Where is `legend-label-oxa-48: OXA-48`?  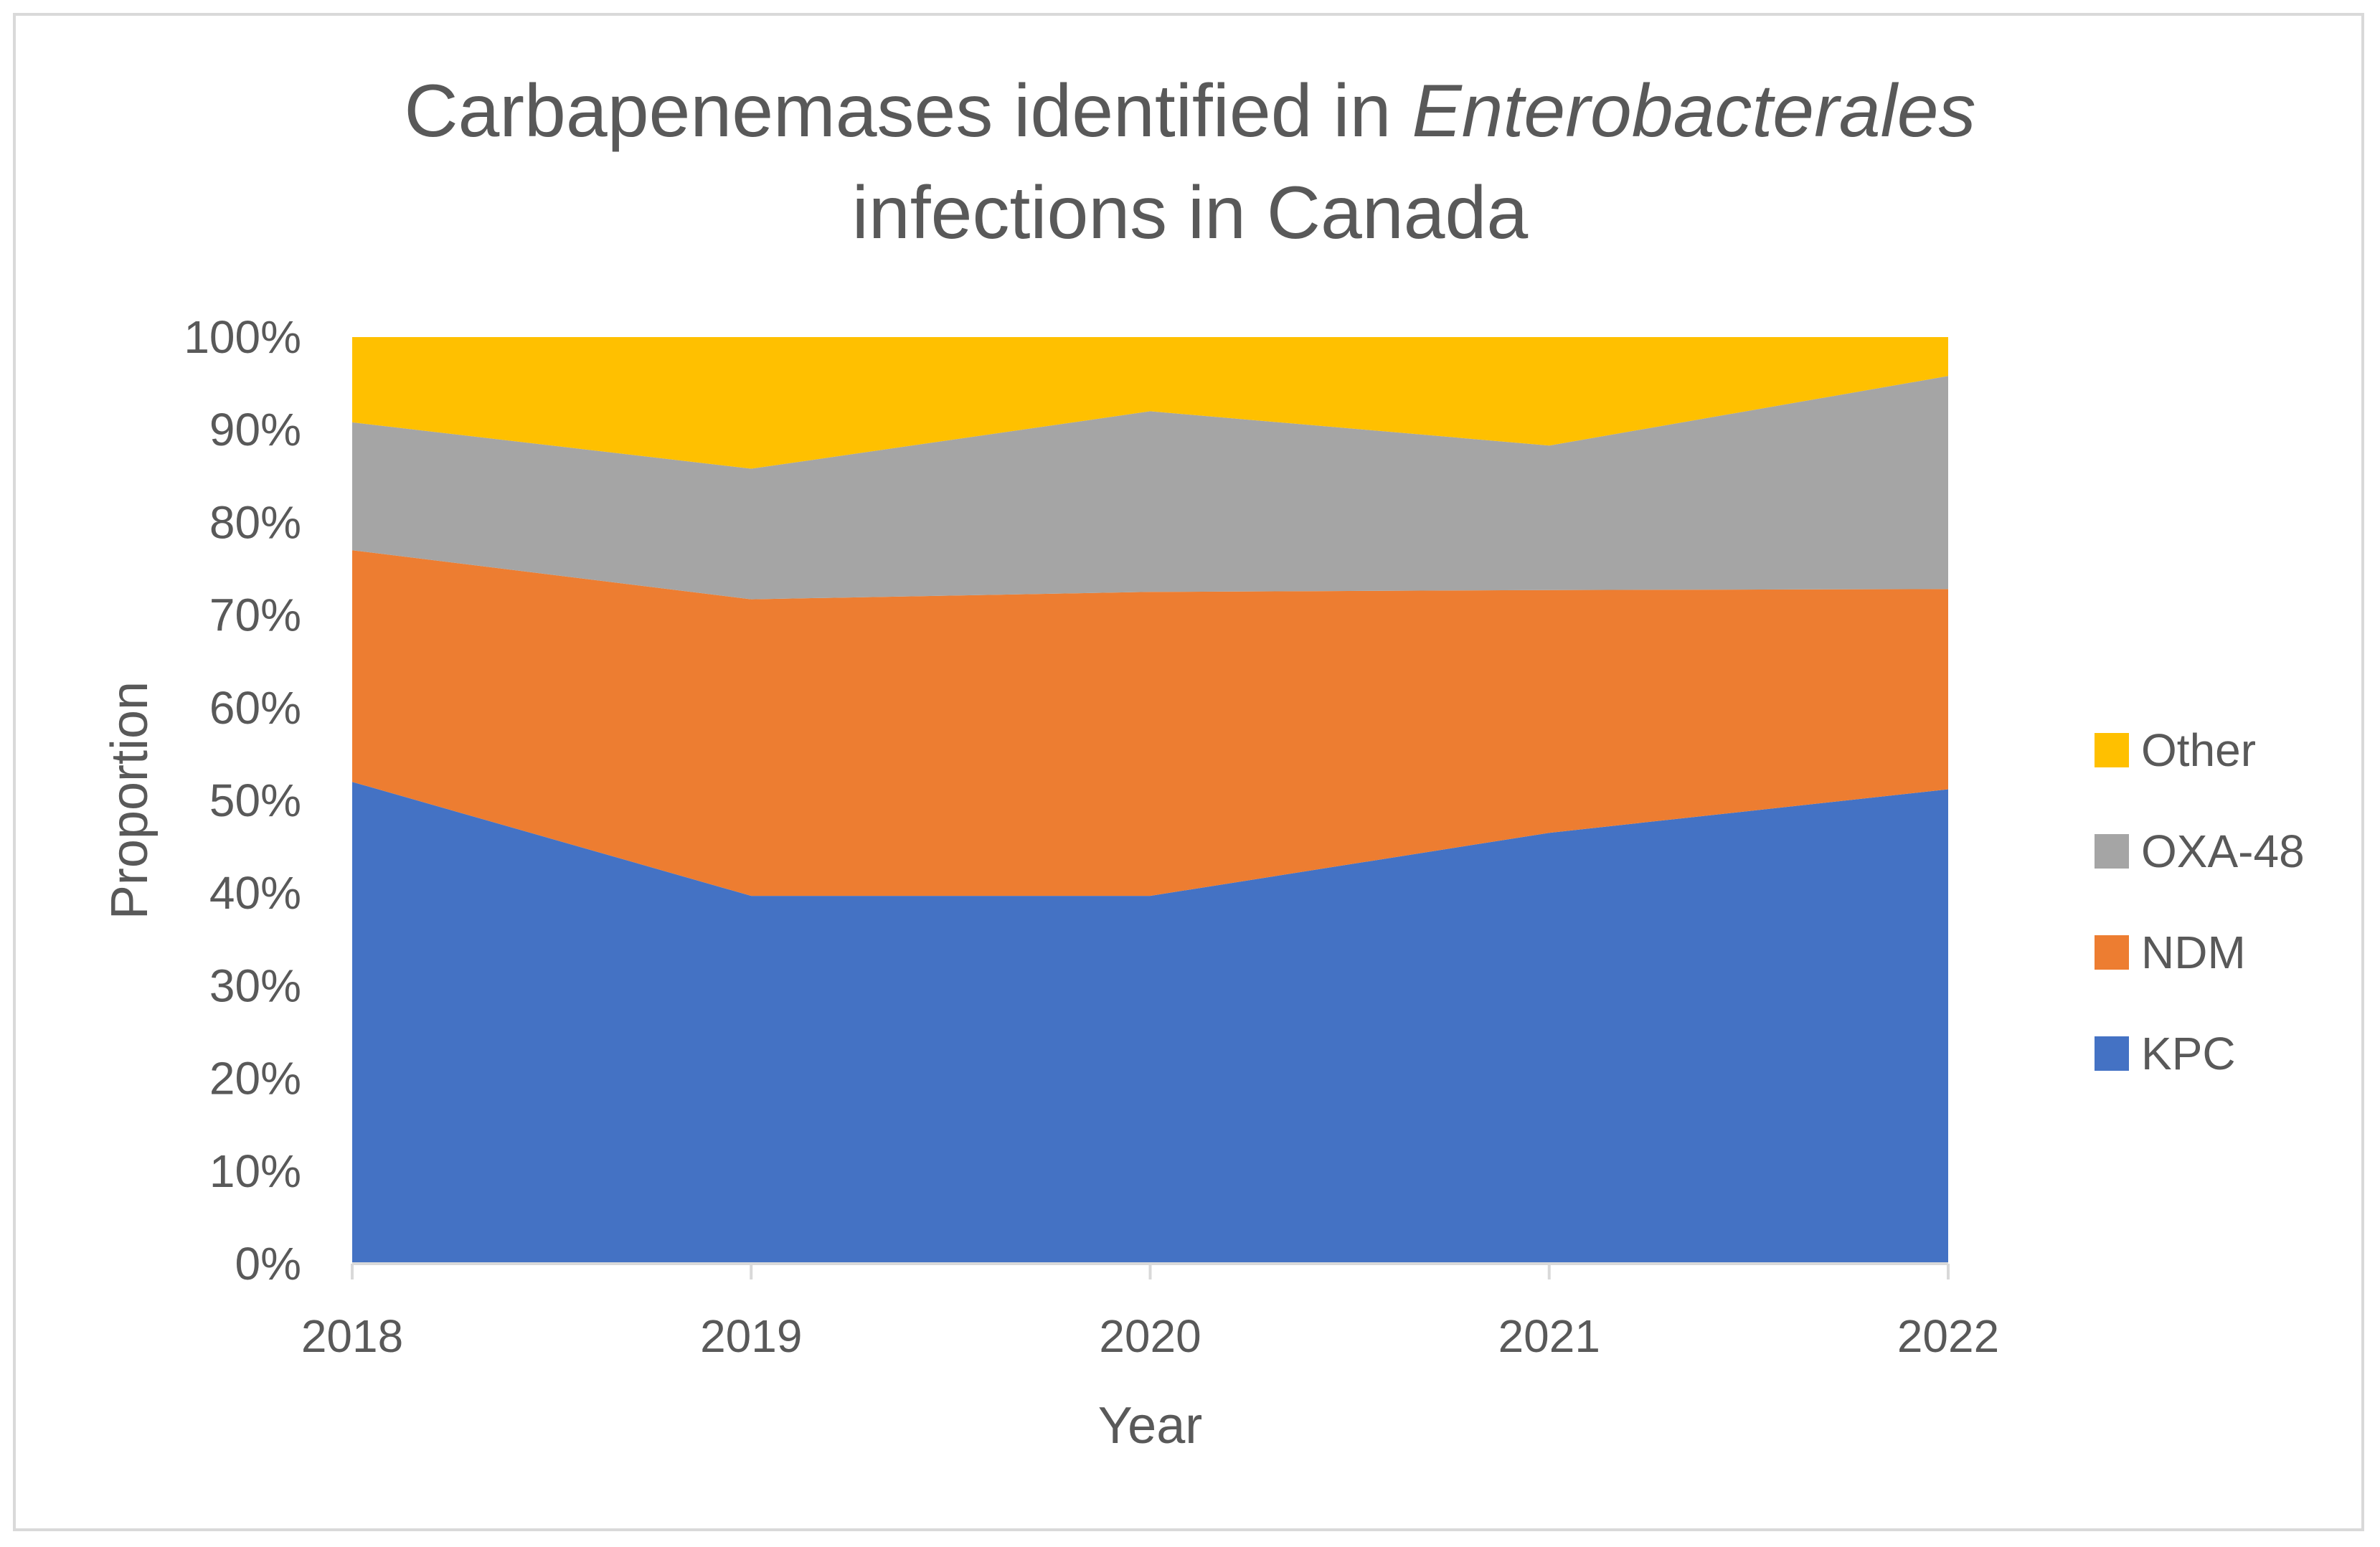 legend-label-oxa-48: OXA-48 is located at coordinates (2223, 851).